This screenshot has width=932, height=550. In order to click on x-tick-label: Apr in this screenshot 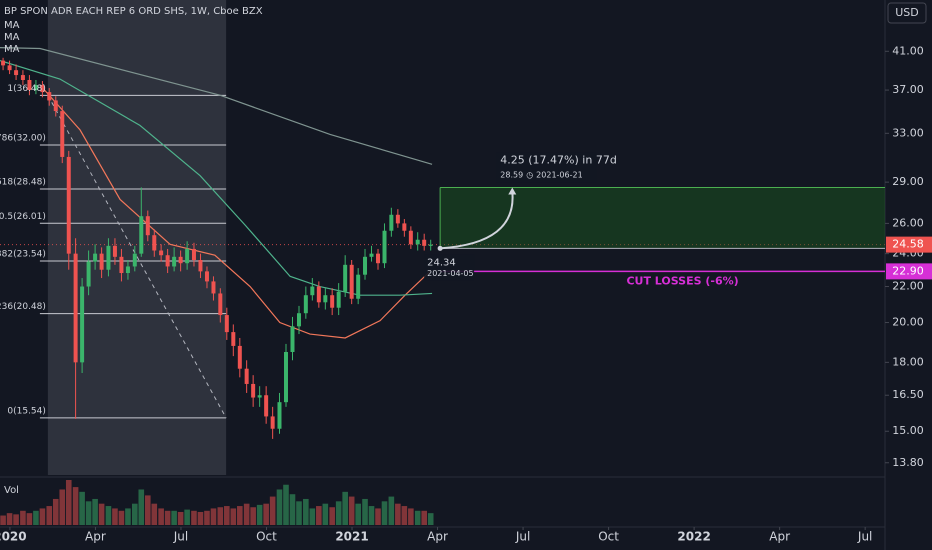, I will do `click(437, 537)`.